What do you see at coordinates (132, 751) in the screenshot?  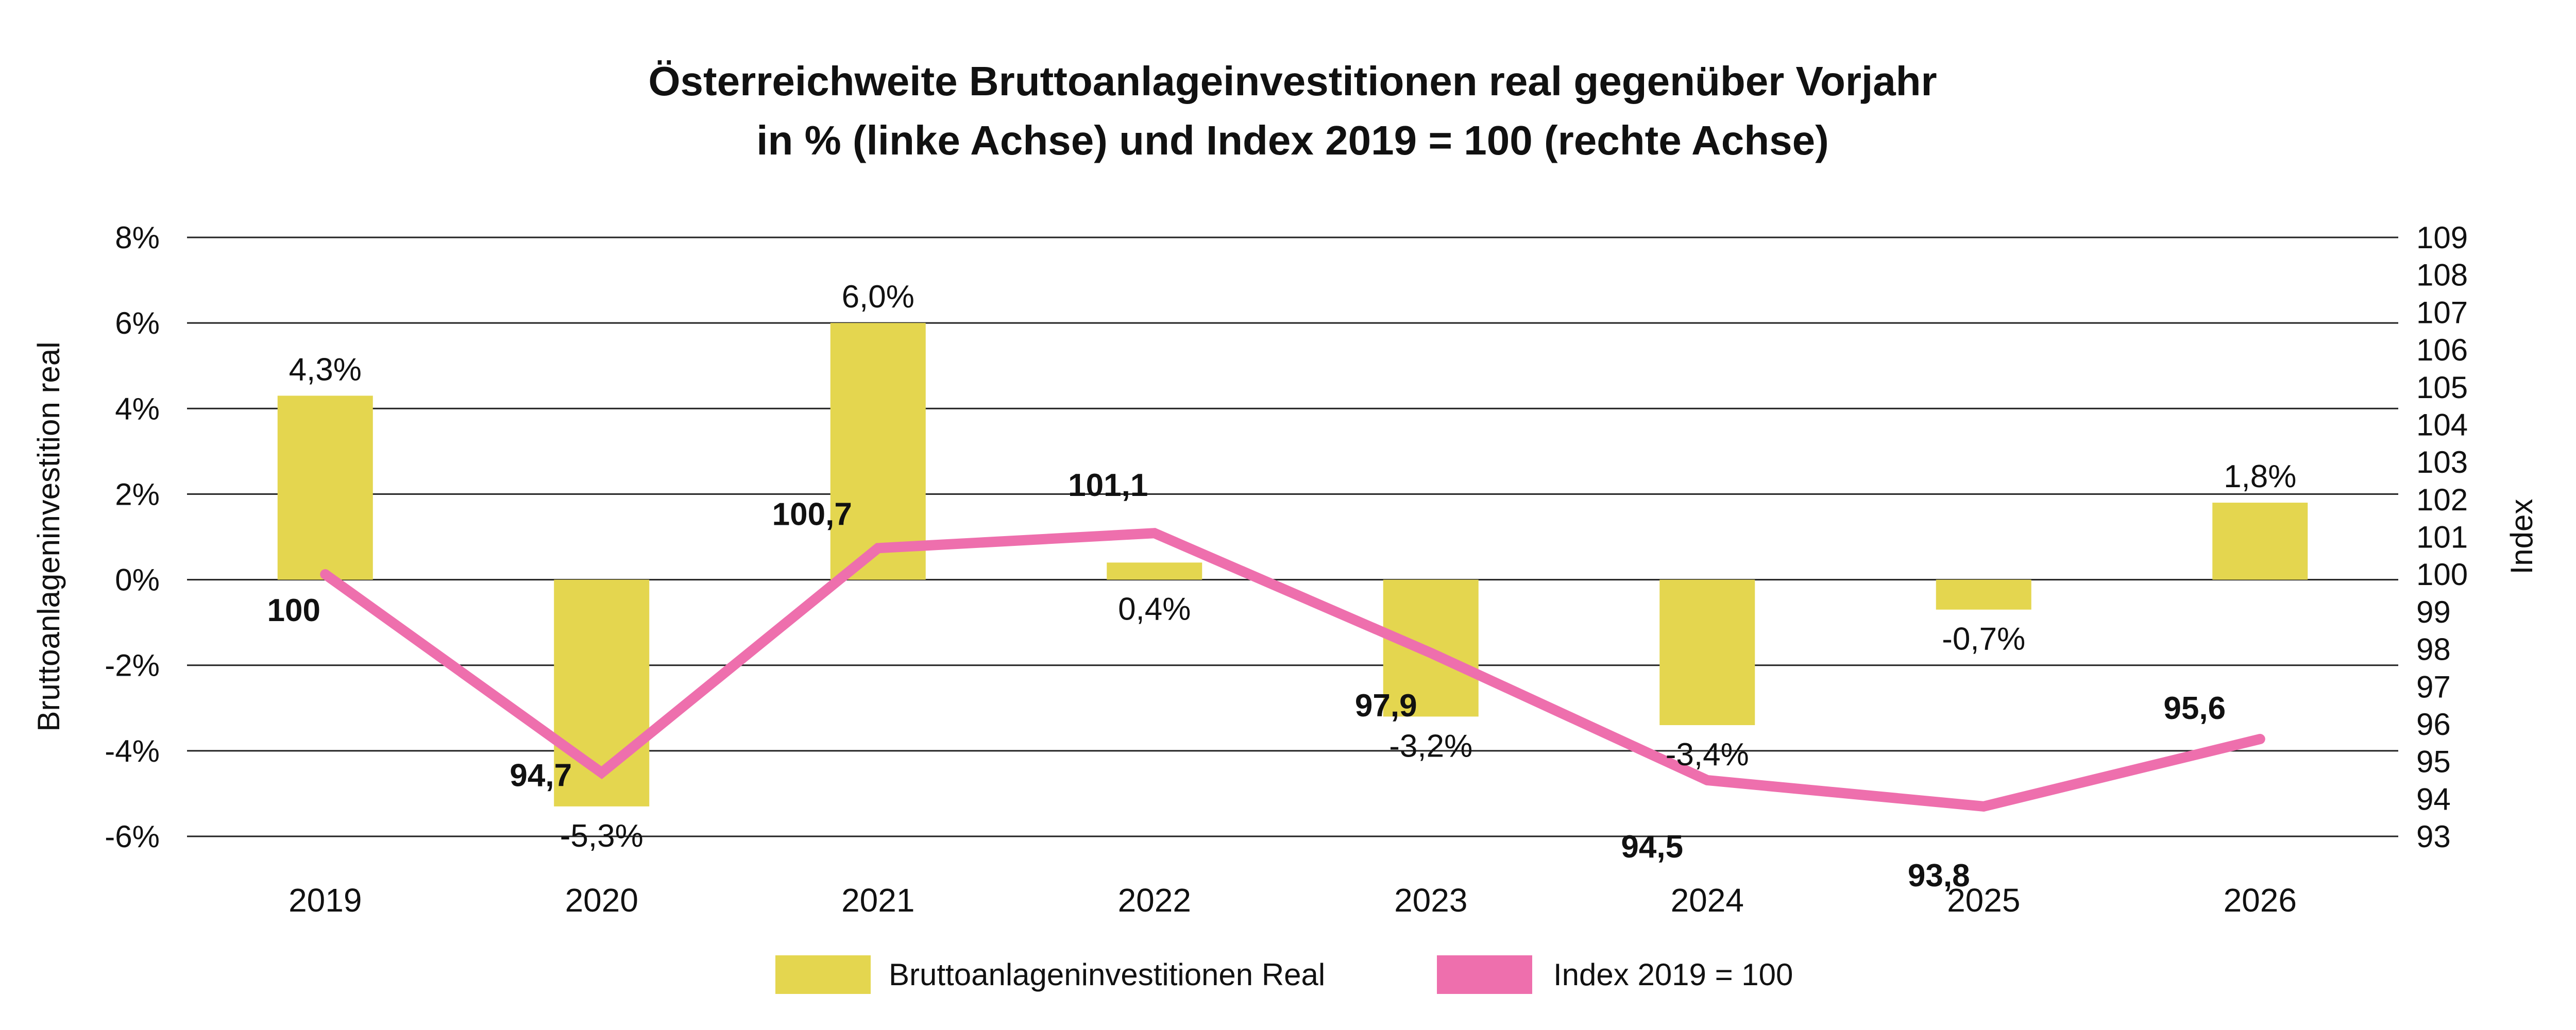 I see `left-tick--4%: -4%` at bounding box center [132, 751].